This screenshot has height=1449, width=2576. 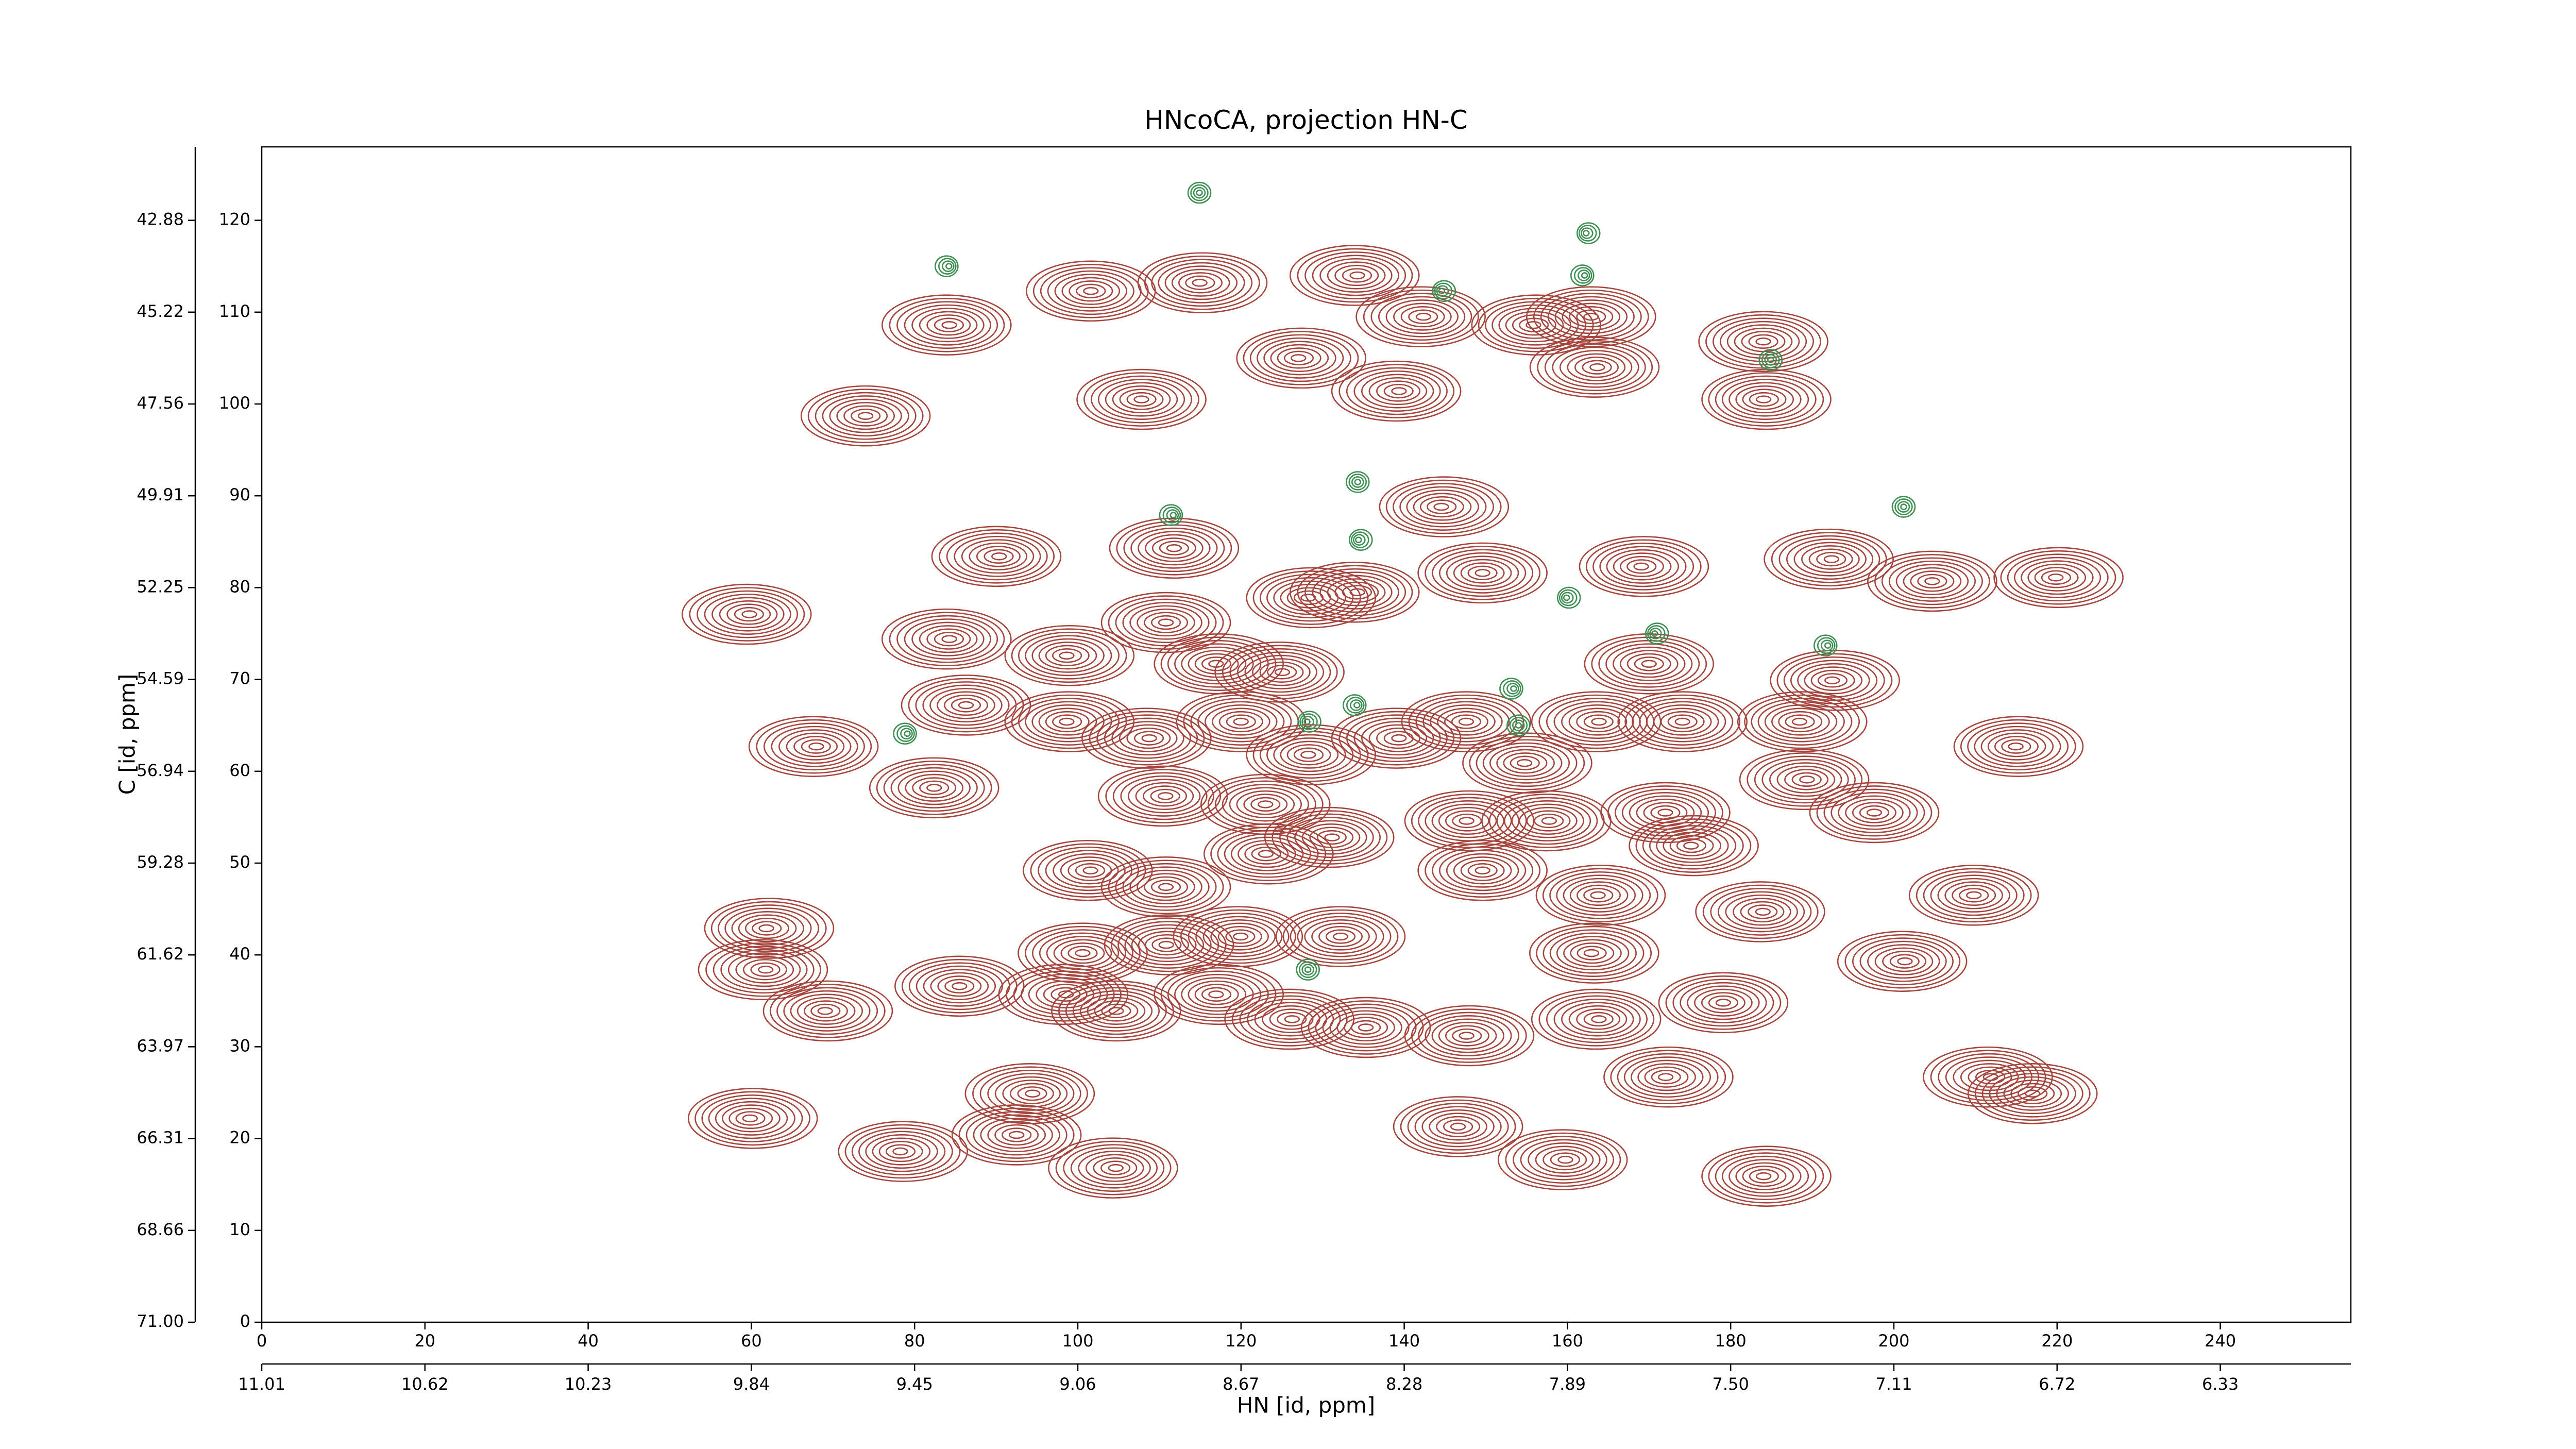 I want to click on y2-tick-label: 42.88, so click(x=160, y=219).